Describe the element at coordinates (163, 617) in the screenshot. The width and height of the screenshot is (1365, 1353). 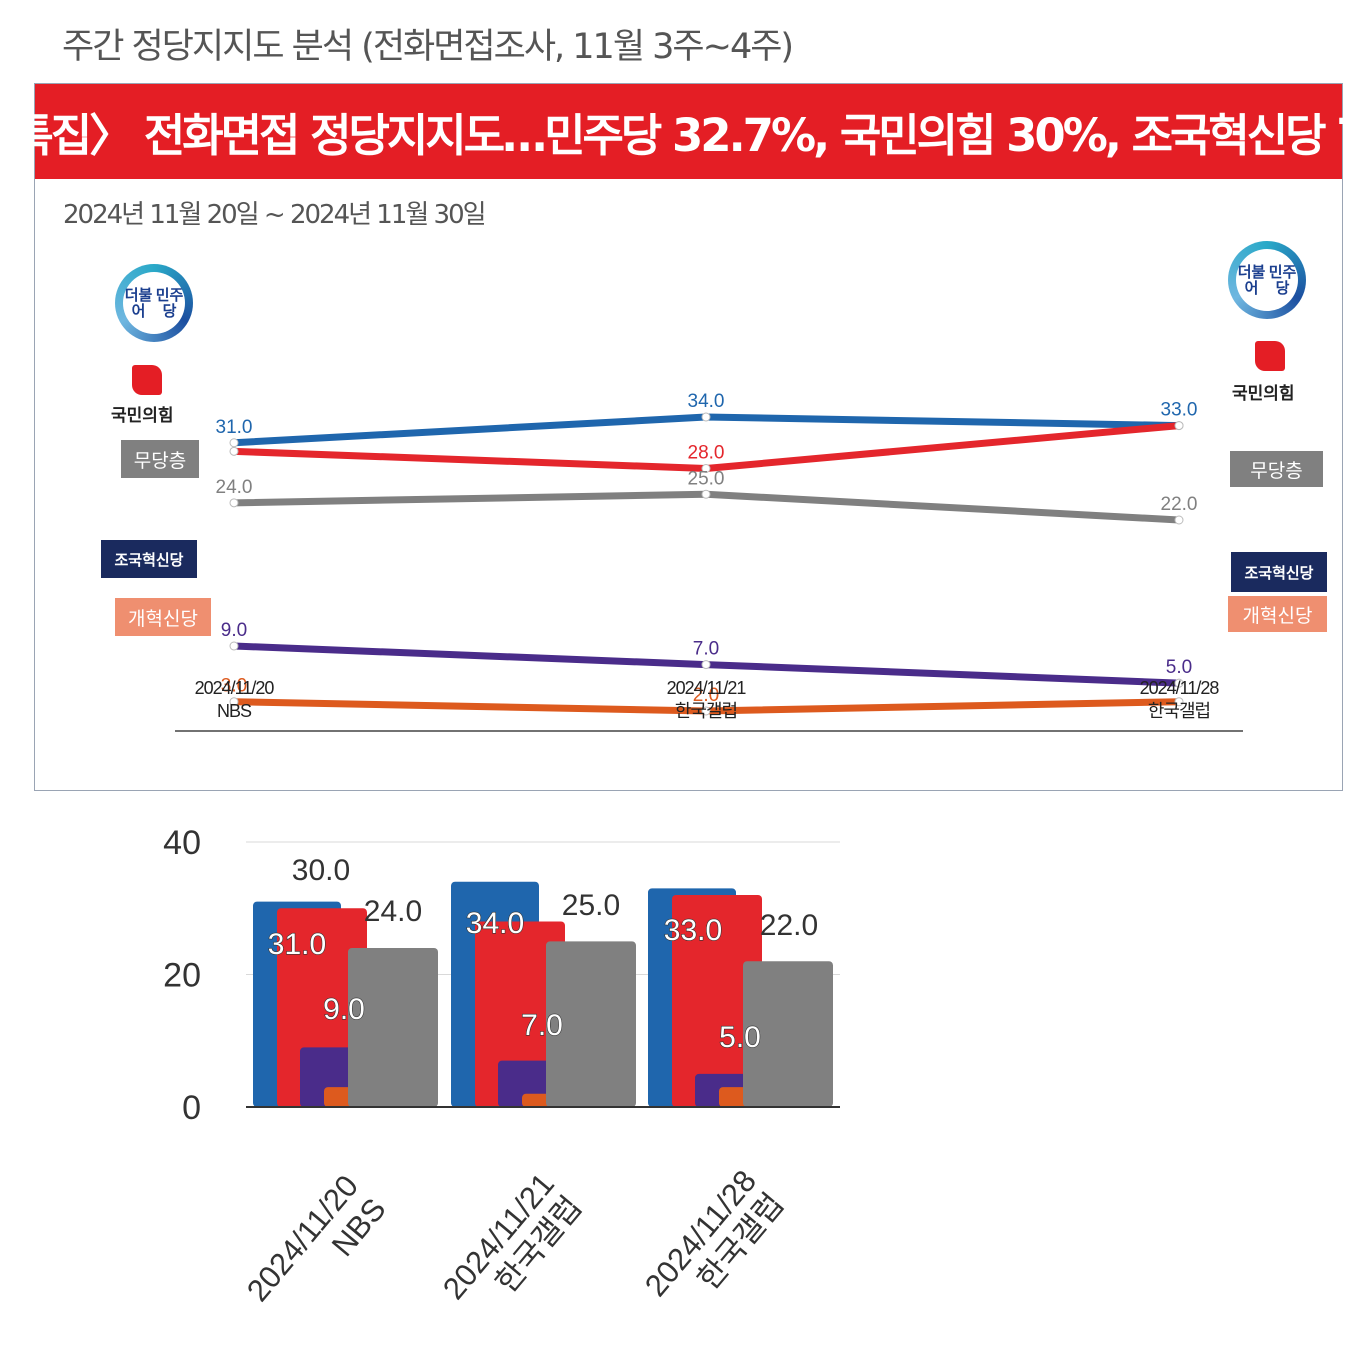
I see `reform-tag-left: 개혁신당` at that location.